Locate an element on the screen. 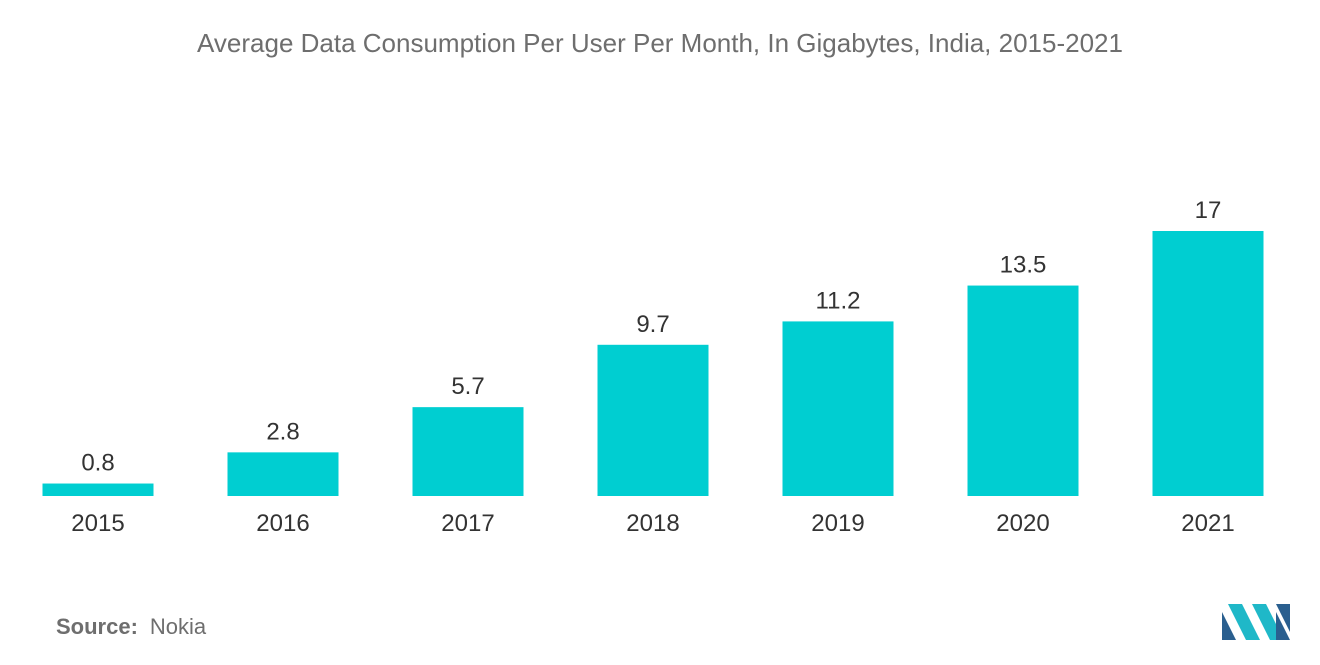 The width and height of the screenshot is (1320, 665). x-tick-label-2018: 2018 is located at coordinates (652, 523).